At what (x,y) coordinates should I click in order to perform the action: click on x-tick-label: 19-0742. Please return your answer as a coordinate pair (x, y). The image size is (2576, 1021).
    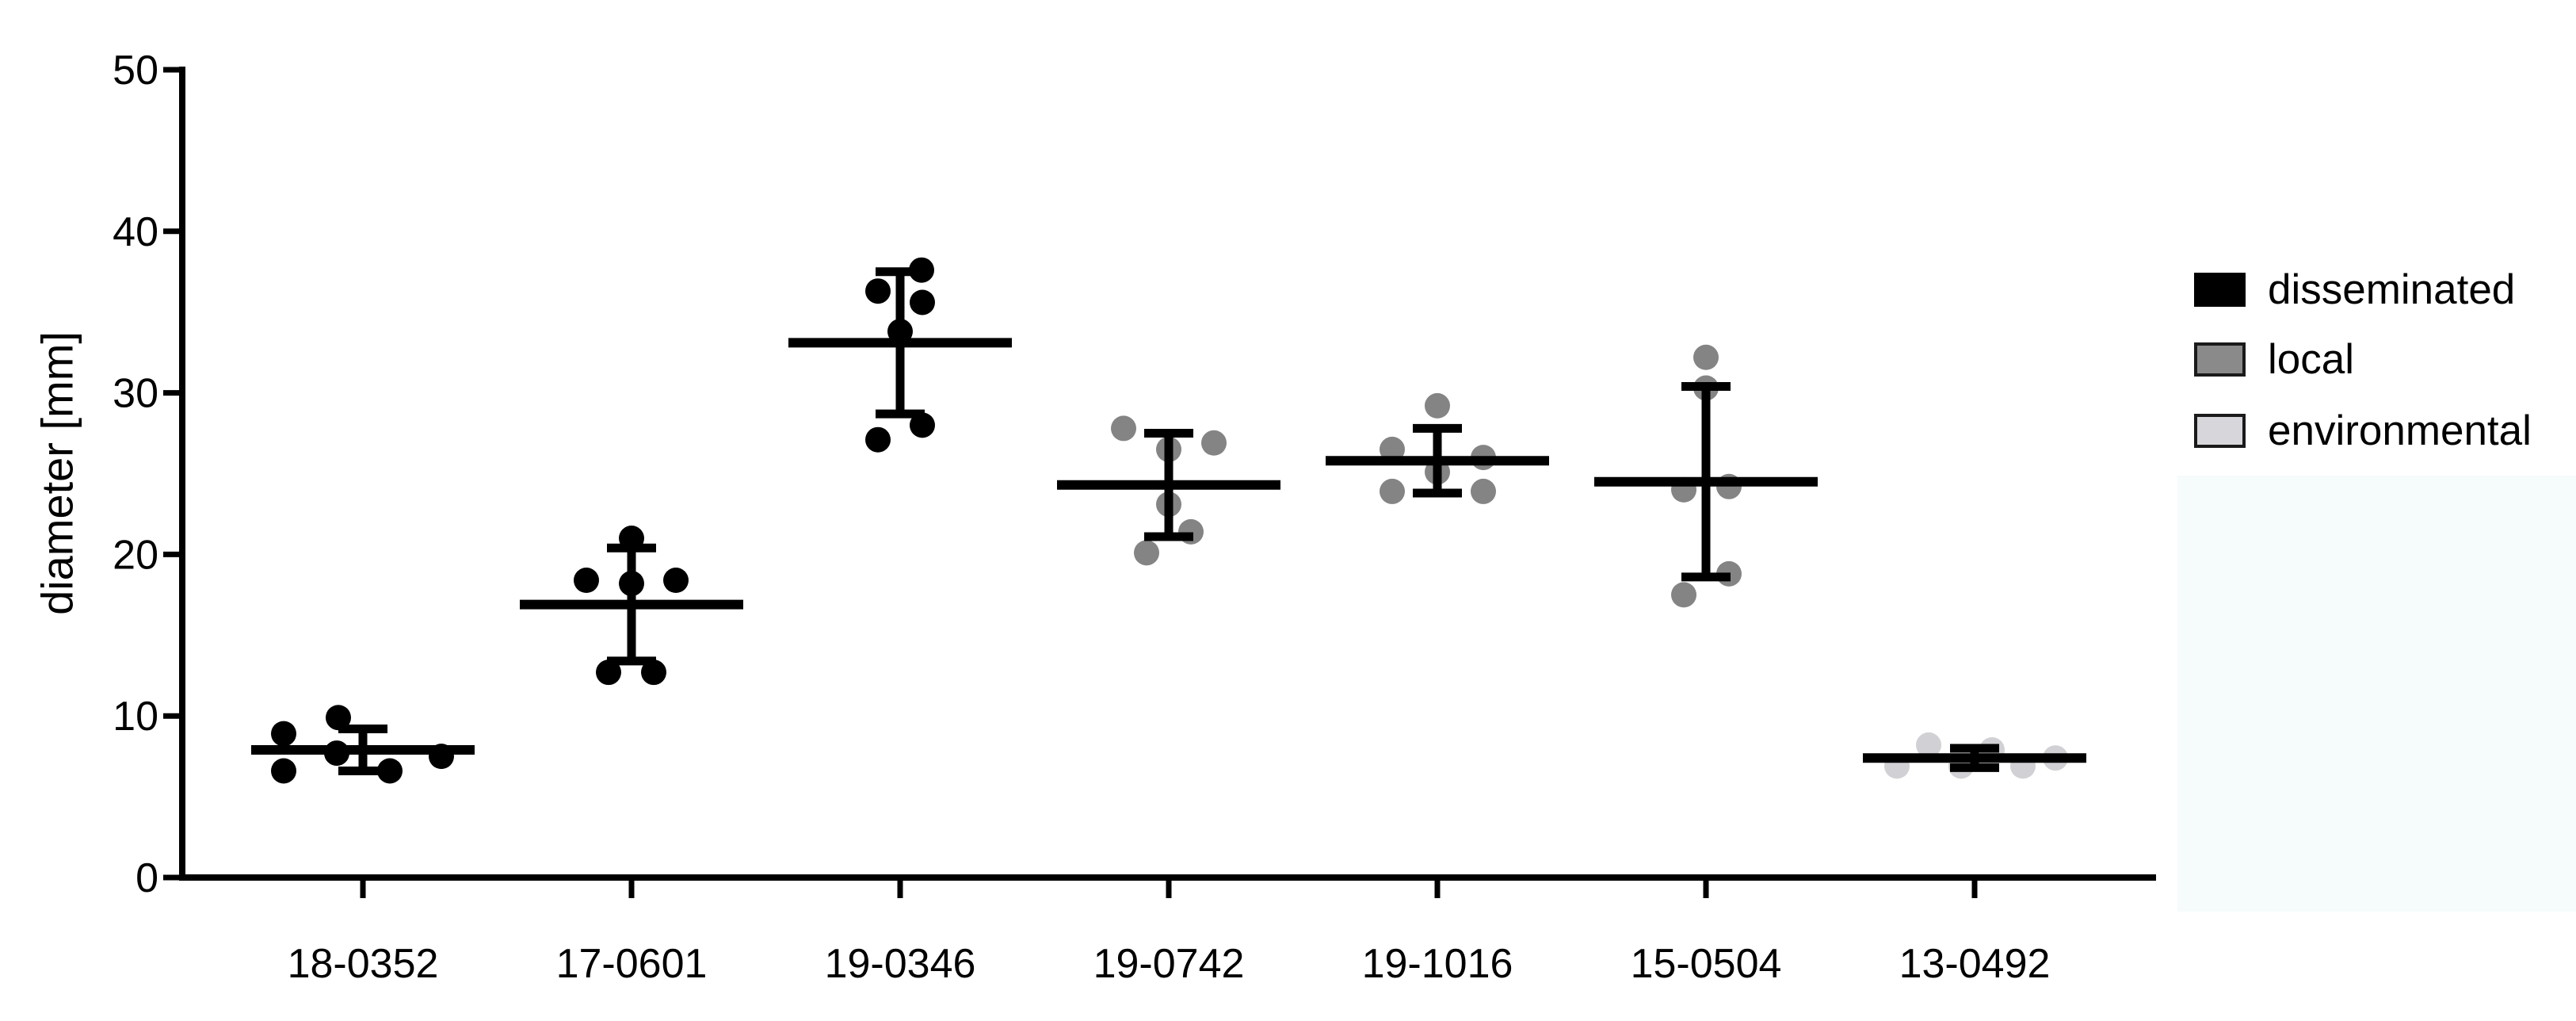
    Looking at the image, I should click on (1169, 964).